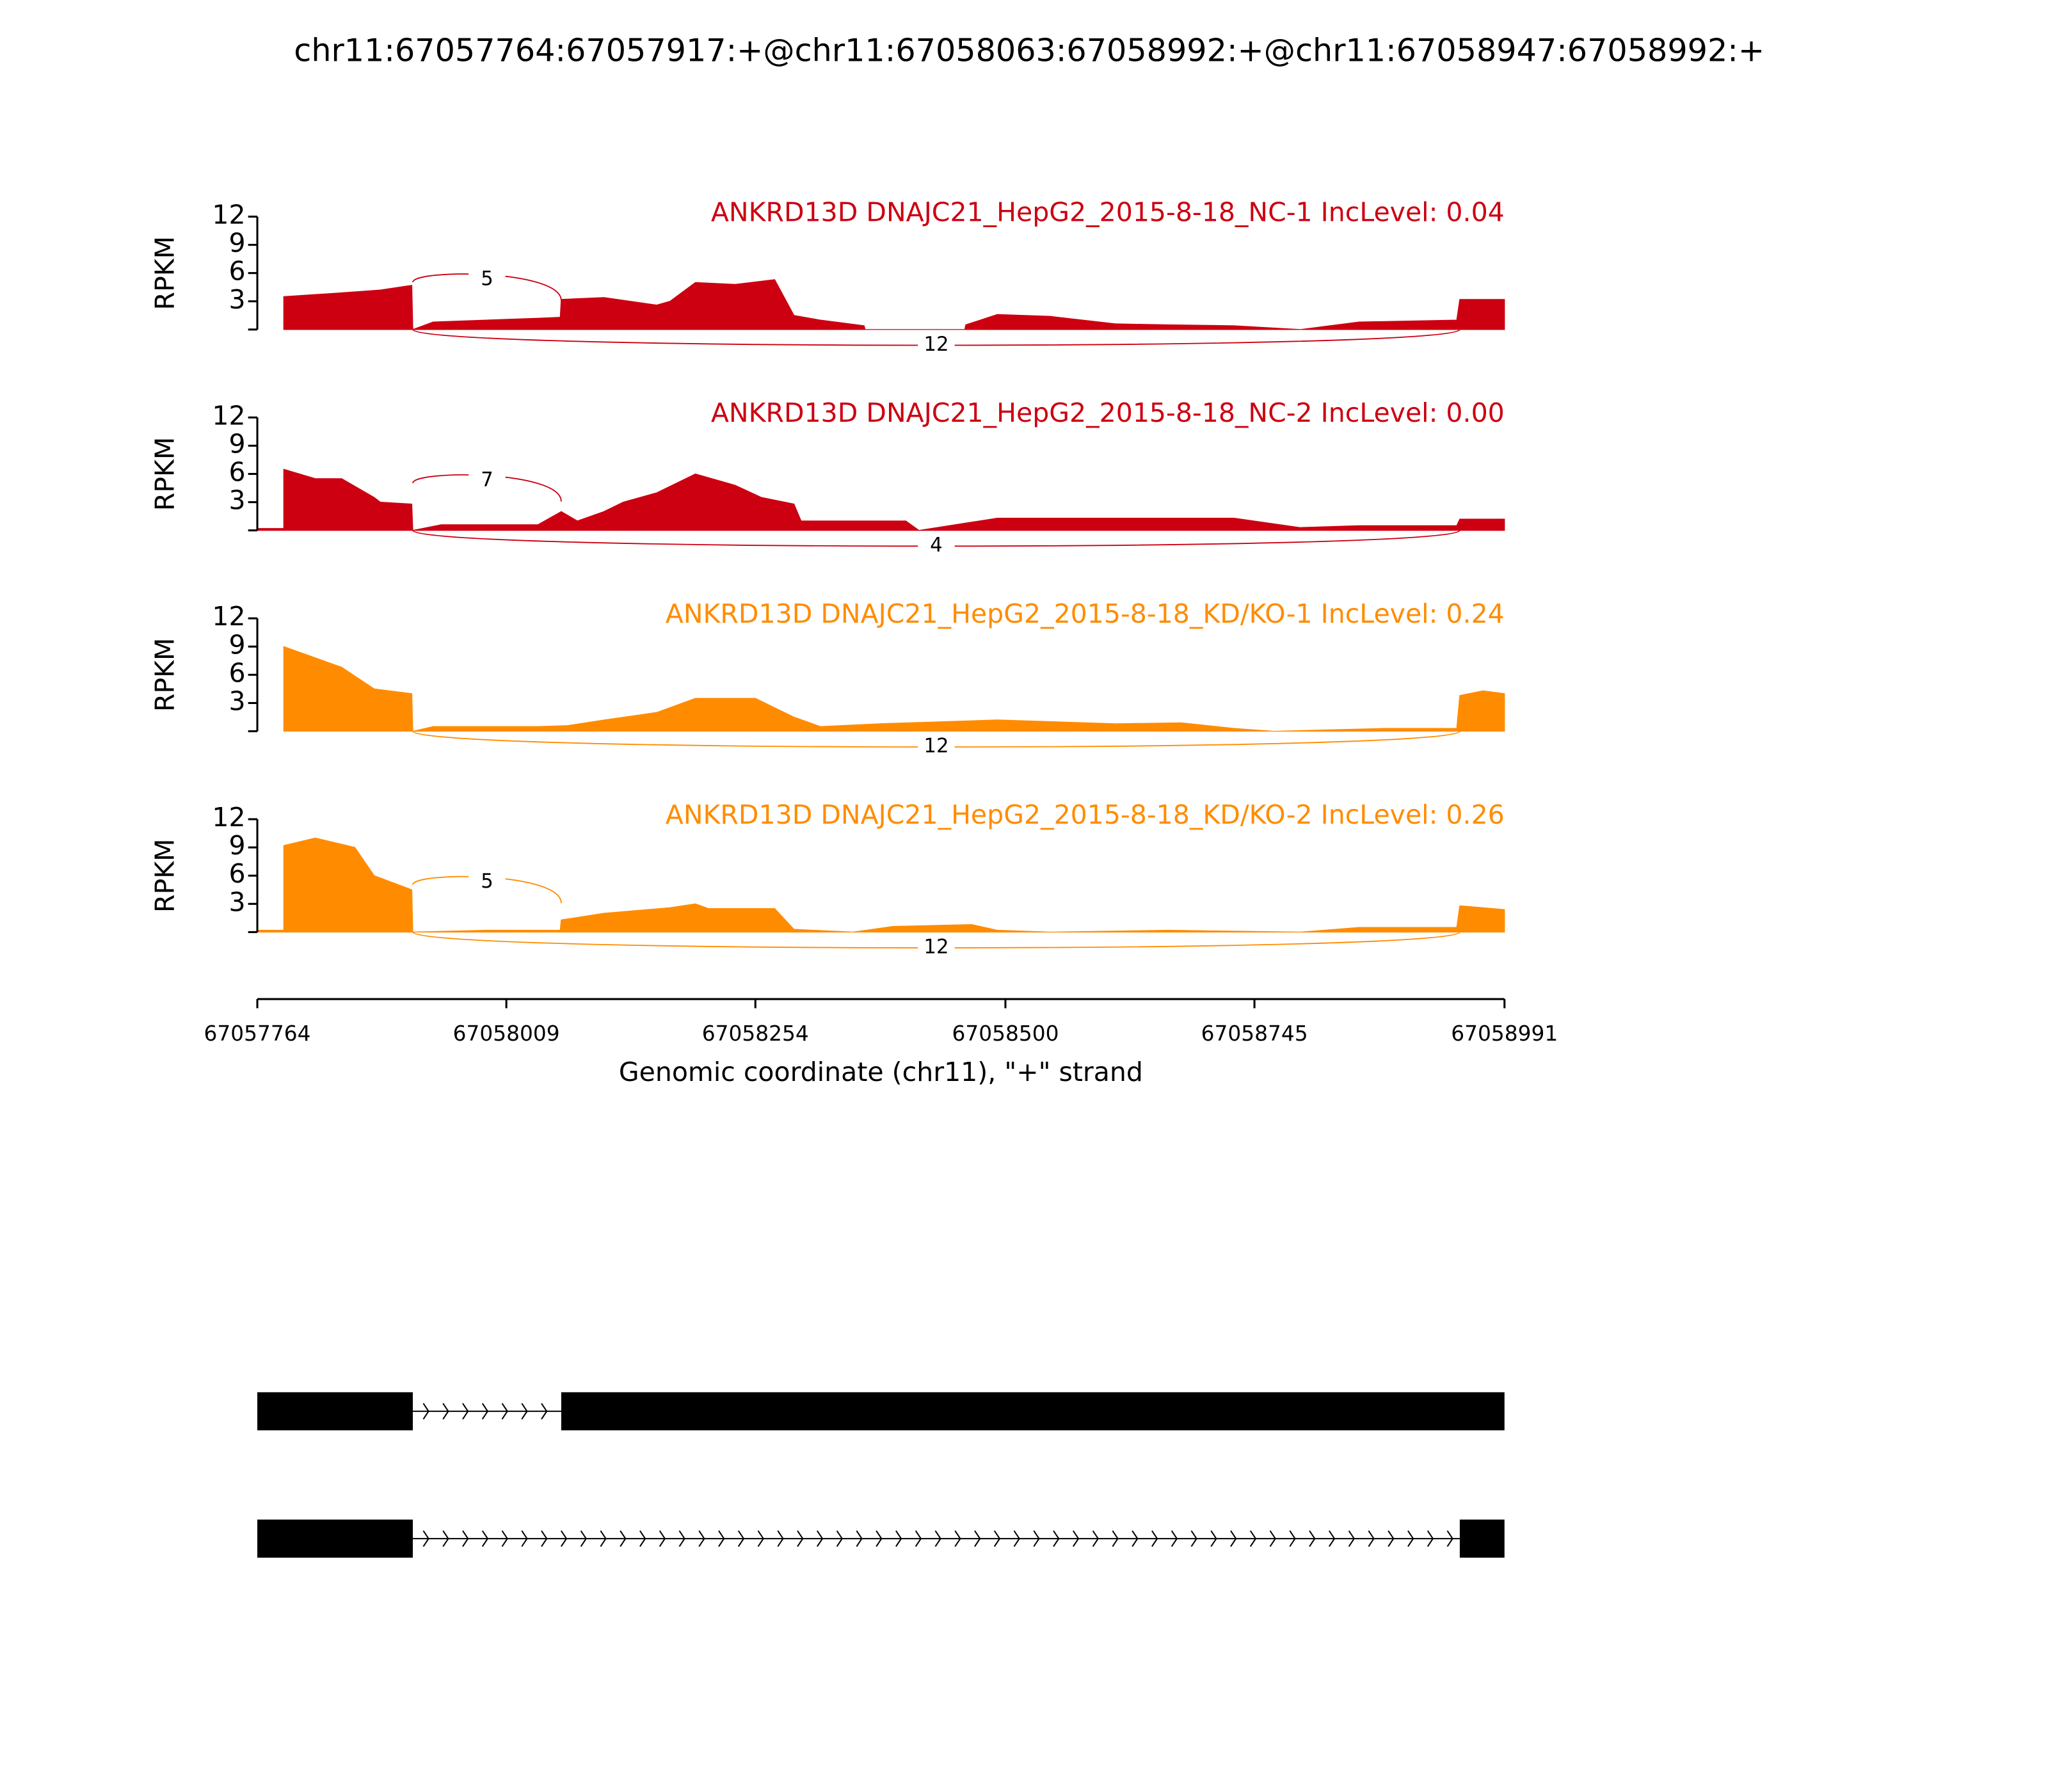  What do you see at coordinates (1005, 1033) in the screenshot?
I see `x-tick-label: 67058500` at bounding box center [1005, 1033].